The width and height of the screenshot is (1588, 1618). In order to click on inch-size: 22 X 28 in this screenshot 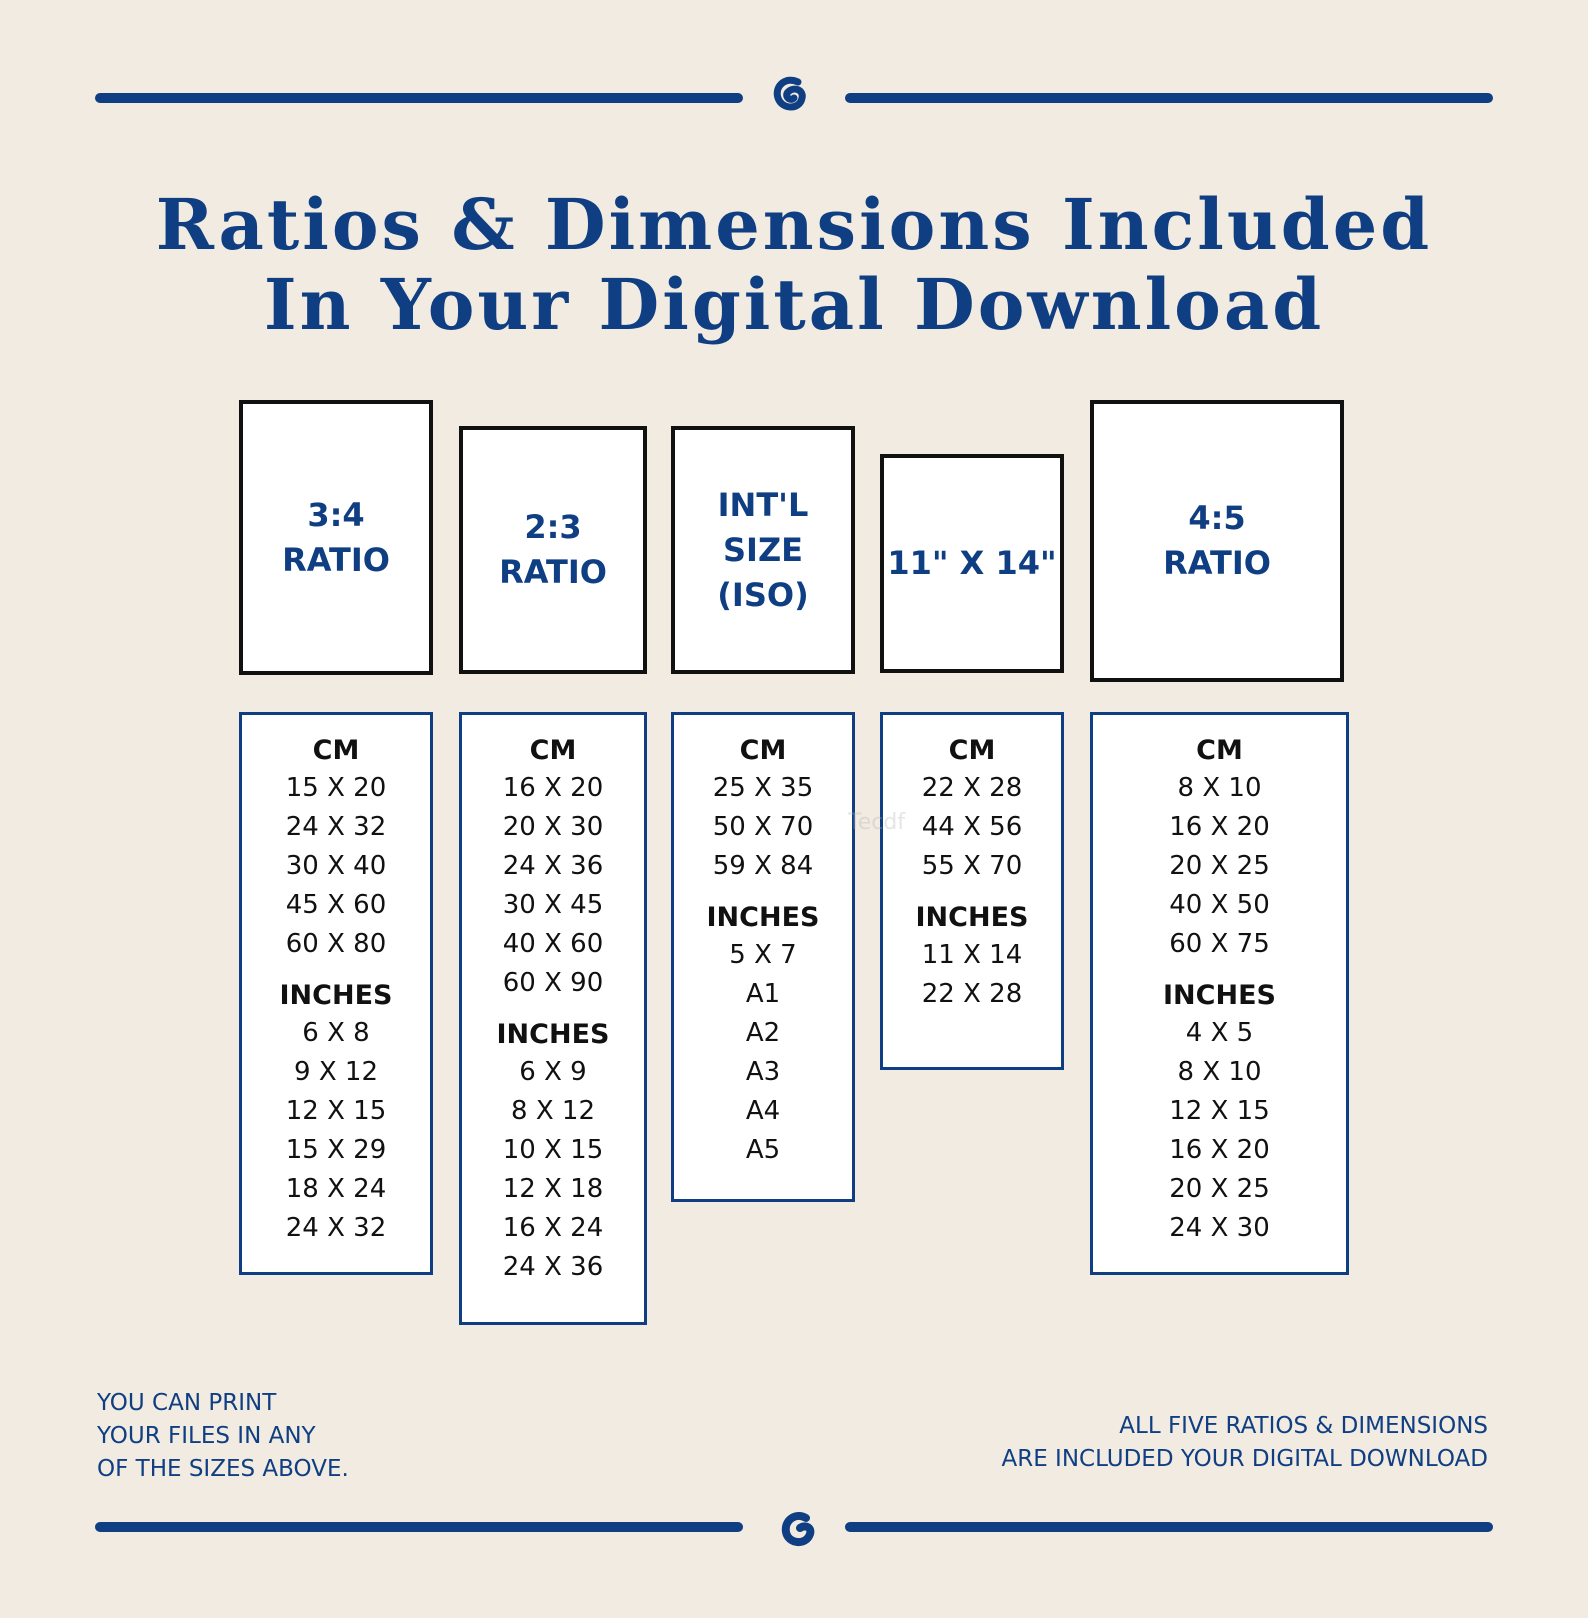, I will do `click(972, 994)`.